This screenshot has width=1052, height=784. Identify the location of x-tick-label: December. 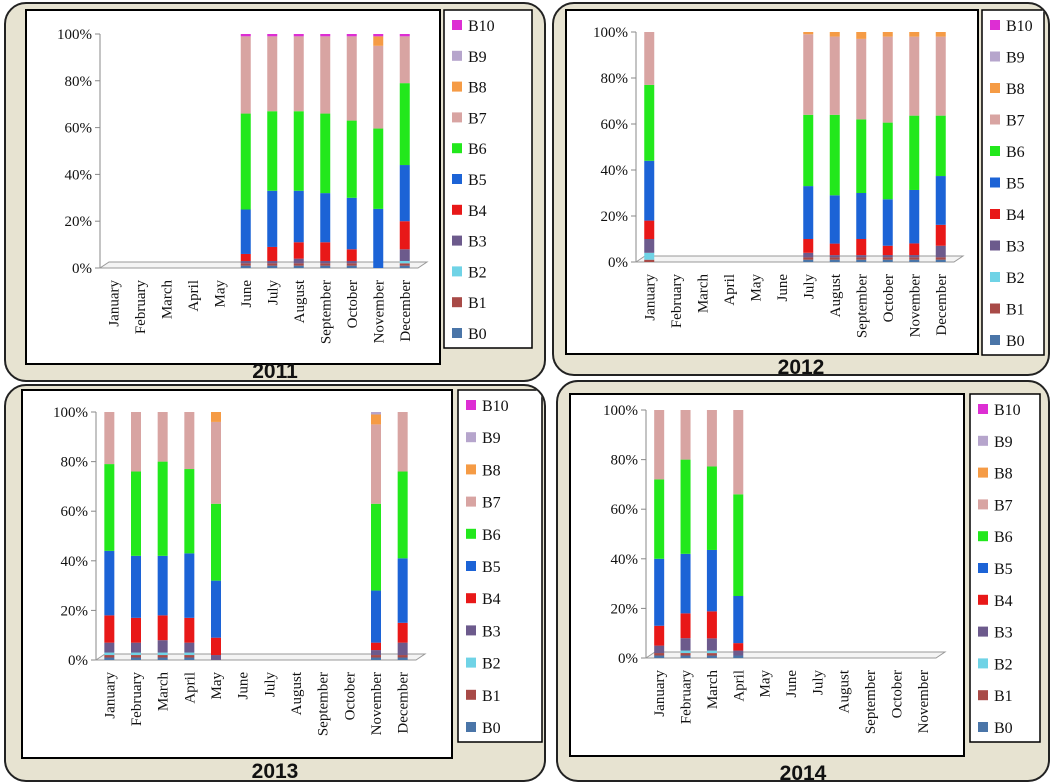
(406, 311).